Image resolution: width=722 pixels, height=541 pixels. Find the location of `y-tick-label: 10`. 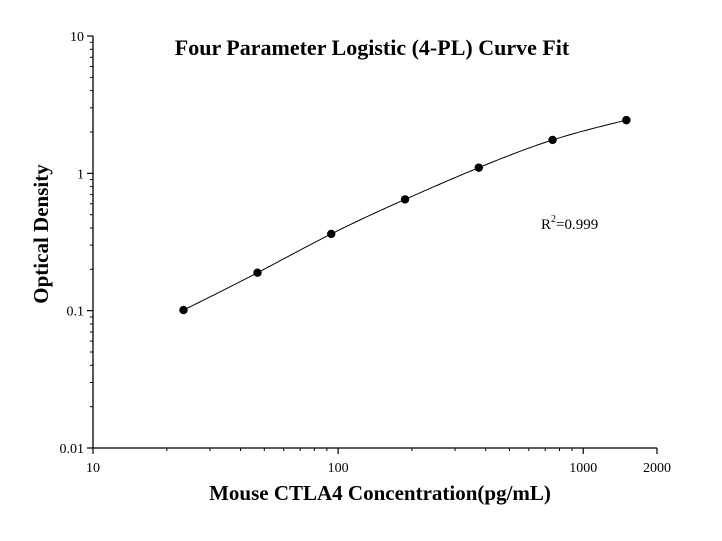

y-tick-label: 10 is located at coordinates (77, 37).